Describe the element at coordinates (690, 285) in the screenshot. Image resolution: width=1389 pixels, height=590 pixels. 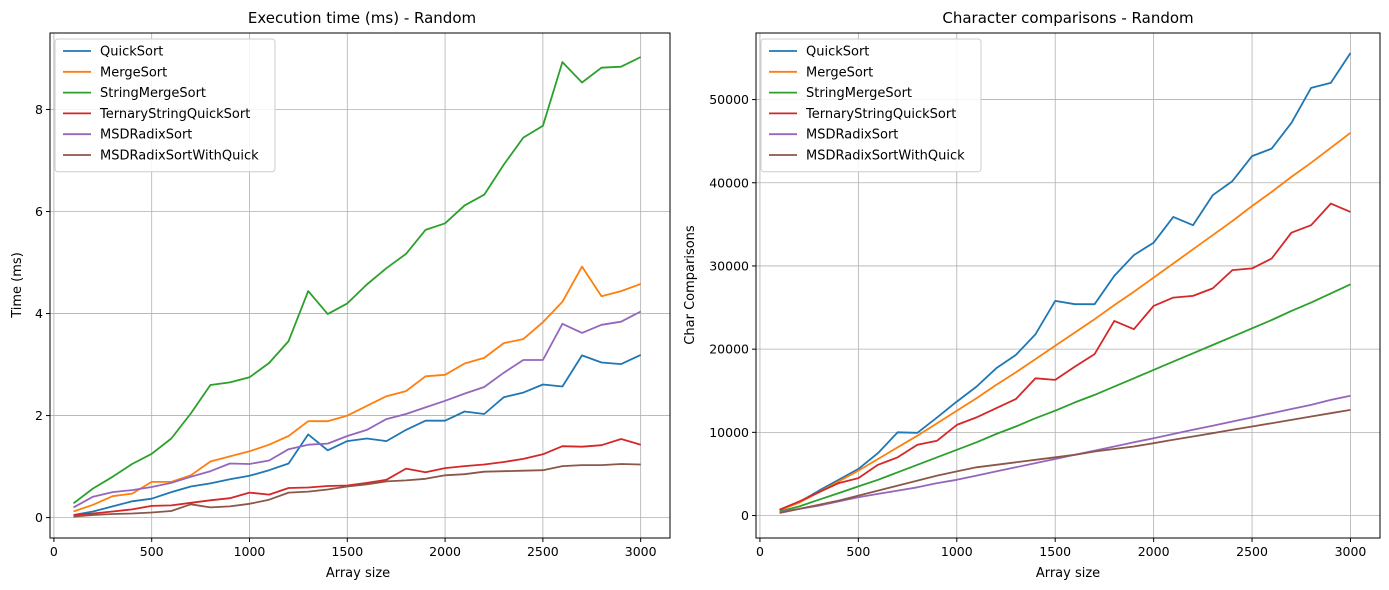
I see `y-axis-label: Char Comparisons` at that location.